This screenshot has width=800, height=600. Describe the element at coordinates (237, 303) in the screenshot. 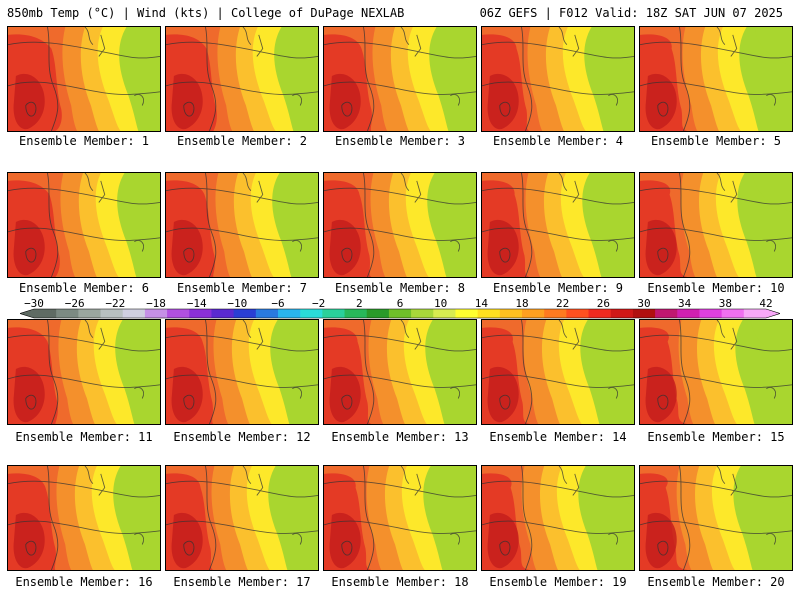

I see `colorbar-tick-label: −10` at that location.